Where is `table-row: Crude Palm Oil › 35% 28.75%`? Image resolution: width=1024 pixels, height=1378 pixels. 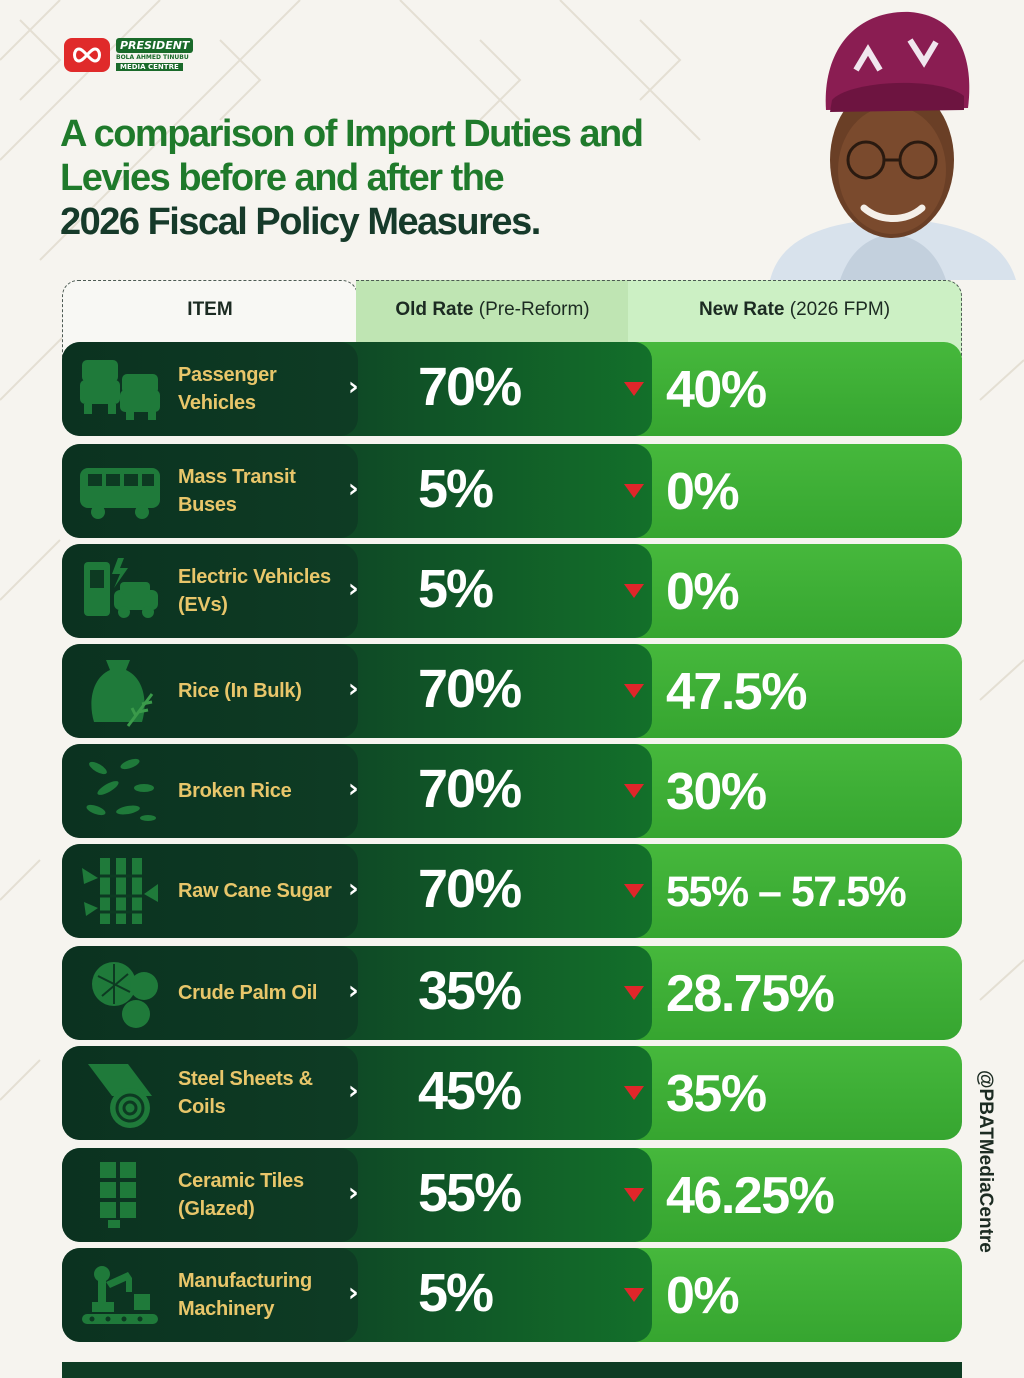
table-row: Crude Palm Oil › 35% 28.75% is located at coordinates (512, 993).